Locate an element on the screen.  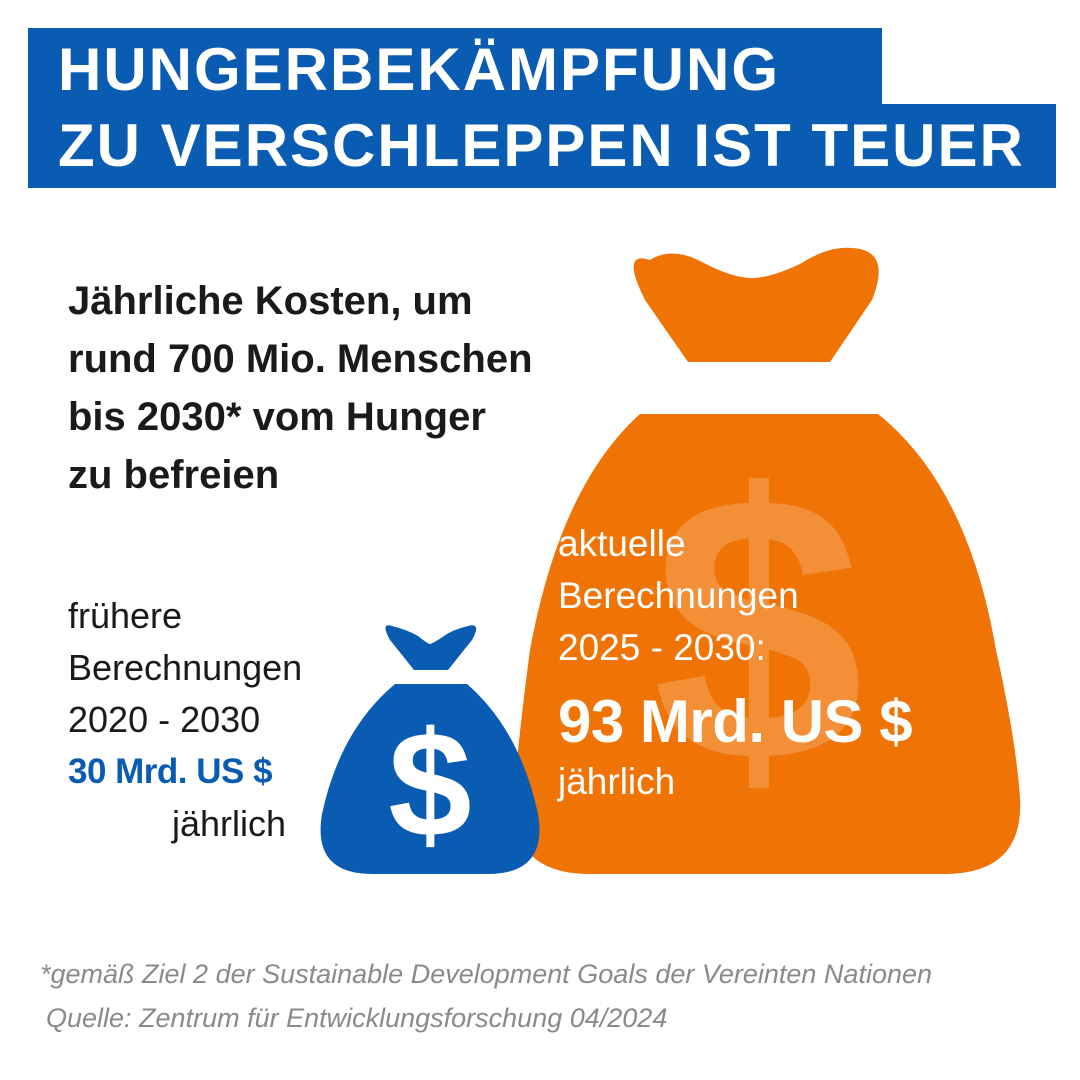
current-label-2: Berechnungen is located at coordinates (678, 595).